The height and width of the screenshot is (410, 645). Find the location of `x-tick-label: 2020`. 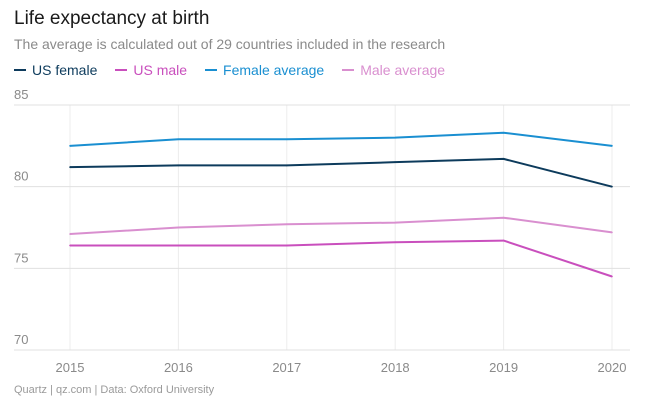

x-tick-label: 2020 is located at coordinates (612, 367).